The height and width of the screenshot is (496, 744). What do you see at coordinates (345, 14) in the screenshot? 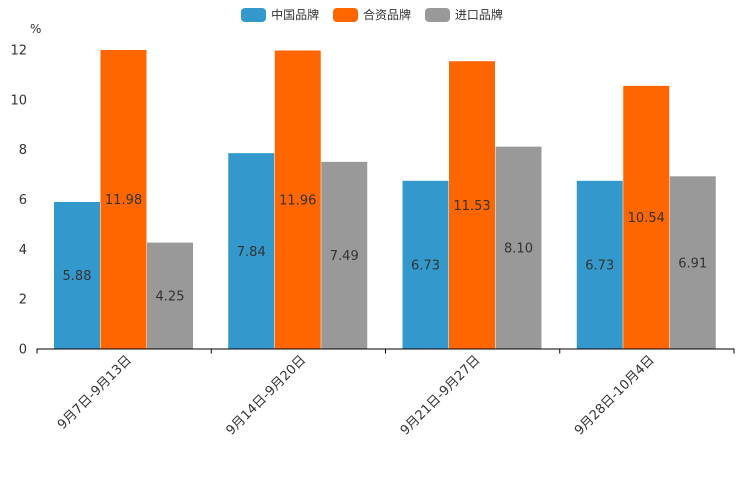
I see `legend-swatch-joint-venture-brand` at bounding box center [345, 14].